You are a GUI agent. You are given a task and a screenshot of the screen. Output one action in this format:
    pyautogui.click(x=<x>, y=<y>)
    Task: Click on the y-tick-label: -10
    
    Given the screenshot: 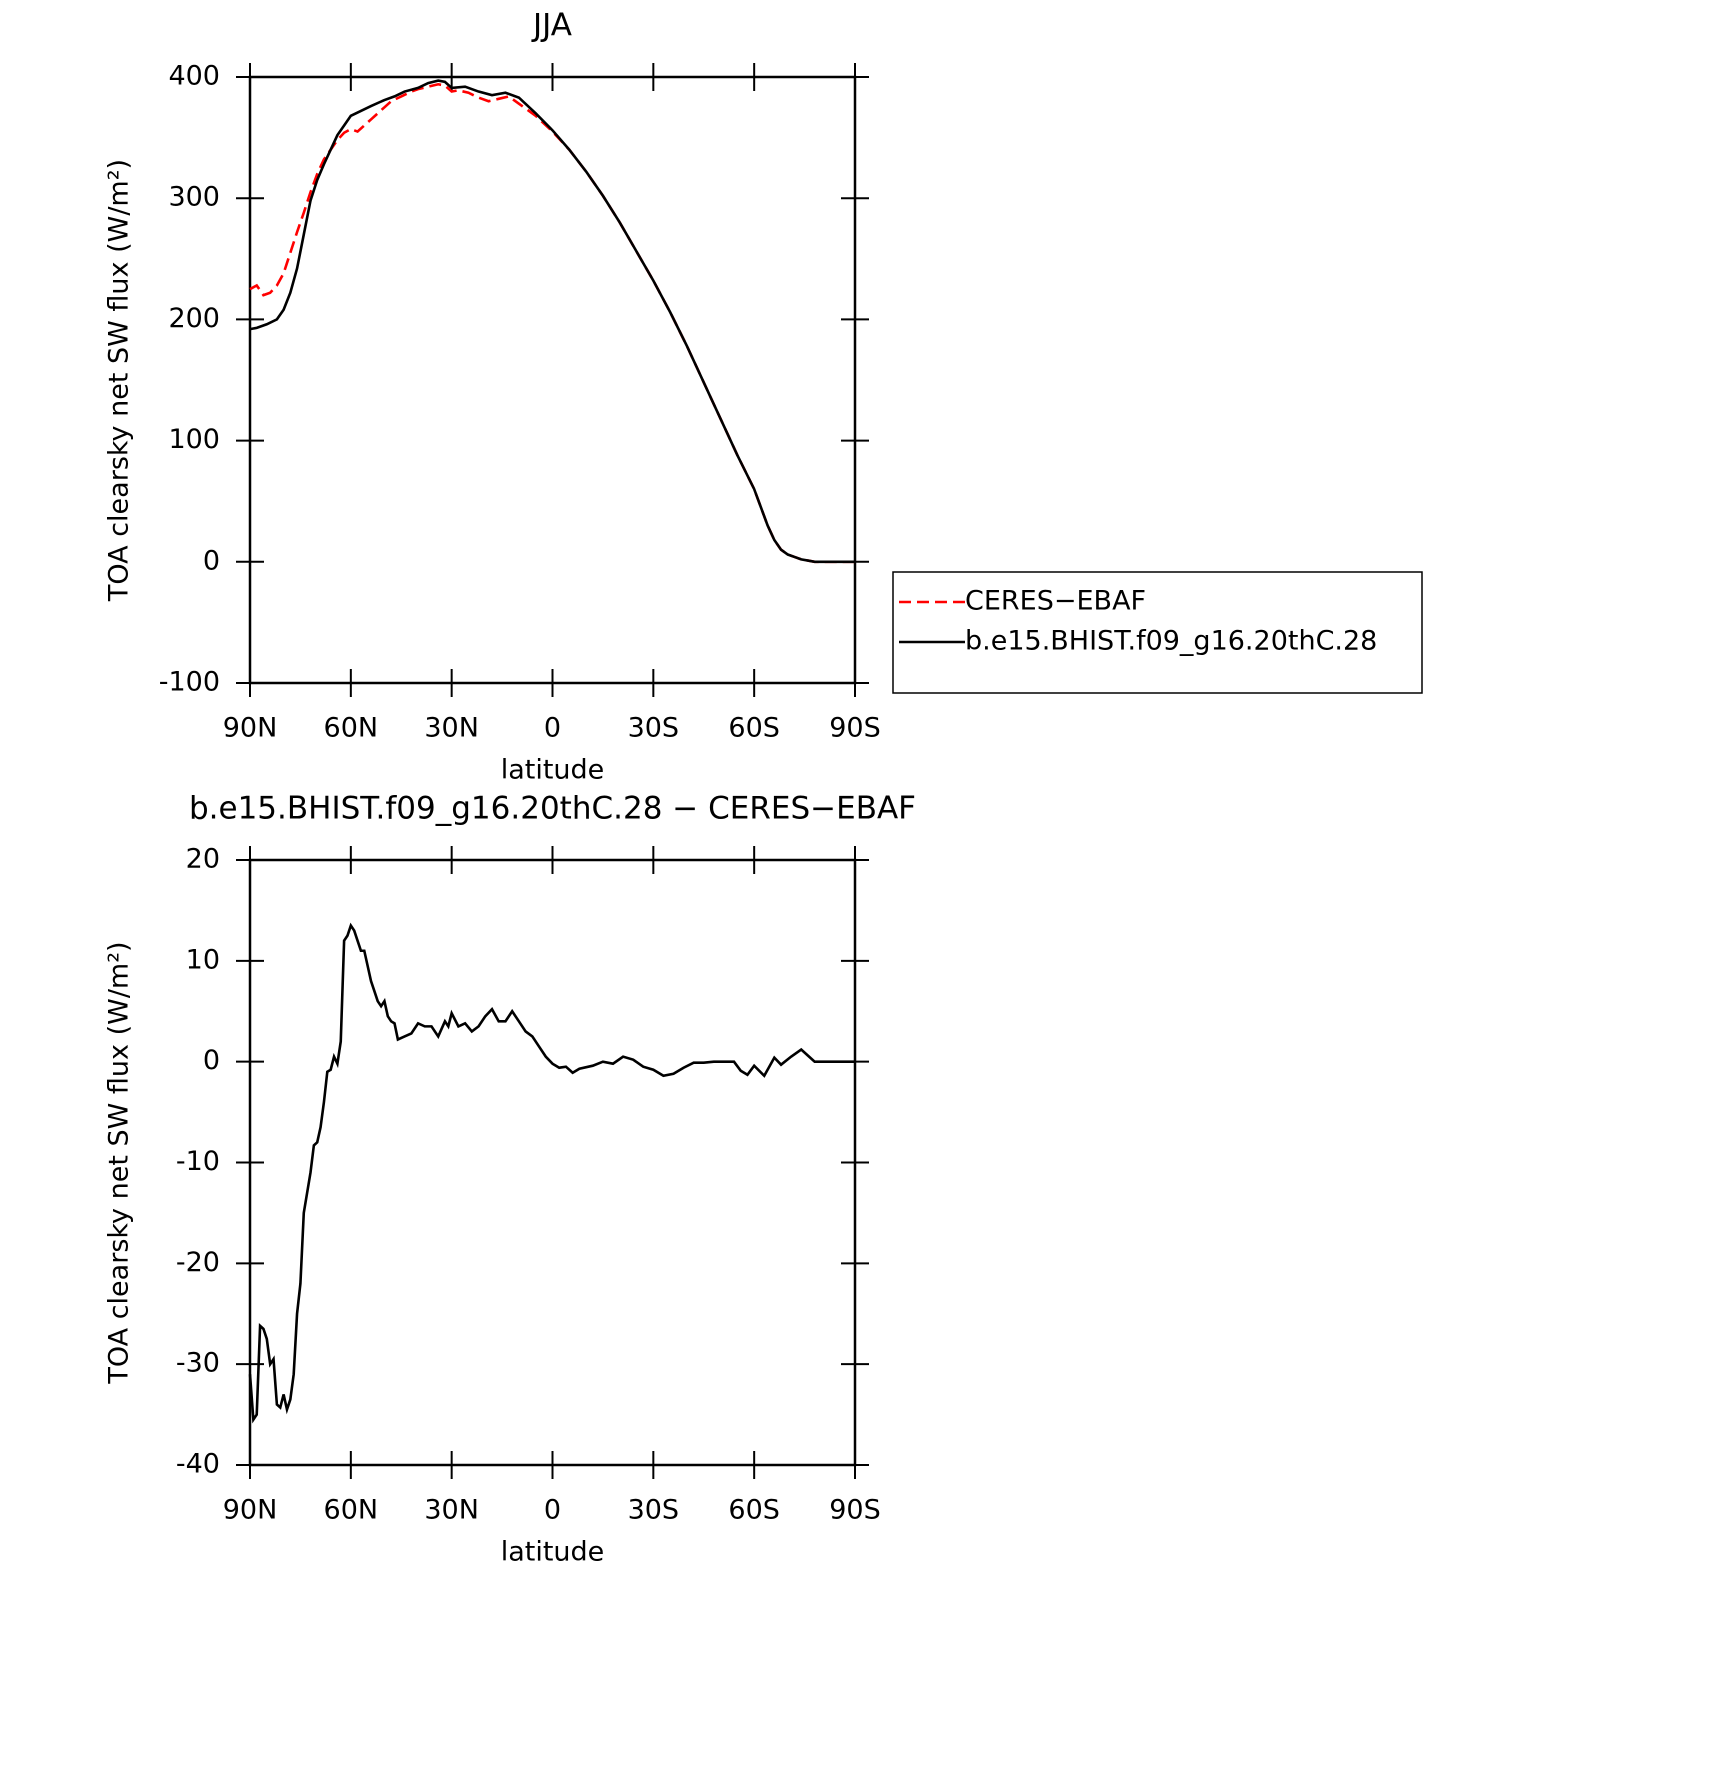 What is the action you would take?
    pyautogui.click(x=198, y=1161)
    